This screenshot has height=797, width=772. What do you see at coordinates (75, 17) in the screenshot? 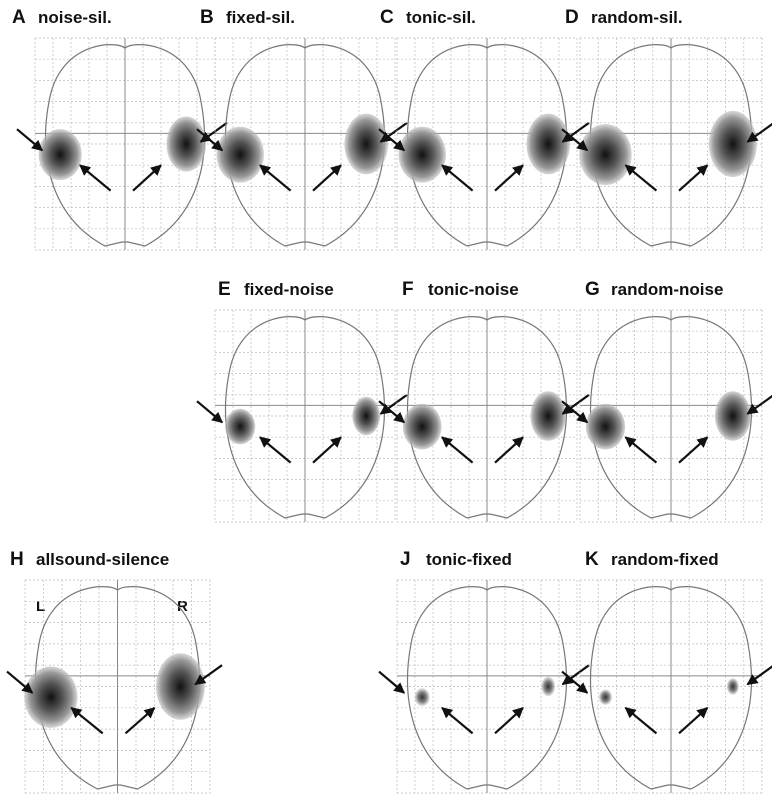
I see `panel-label: noise-sil.` at bounding box center [75, 17].